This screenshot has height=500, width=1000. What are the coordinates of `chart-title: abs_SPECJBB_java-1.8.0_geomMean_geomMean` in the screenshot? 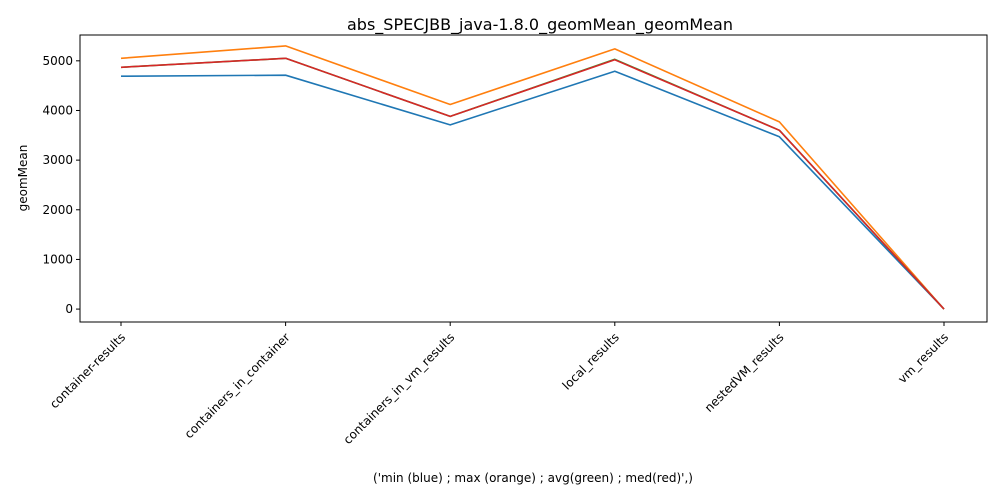 It's located at (540, 25).